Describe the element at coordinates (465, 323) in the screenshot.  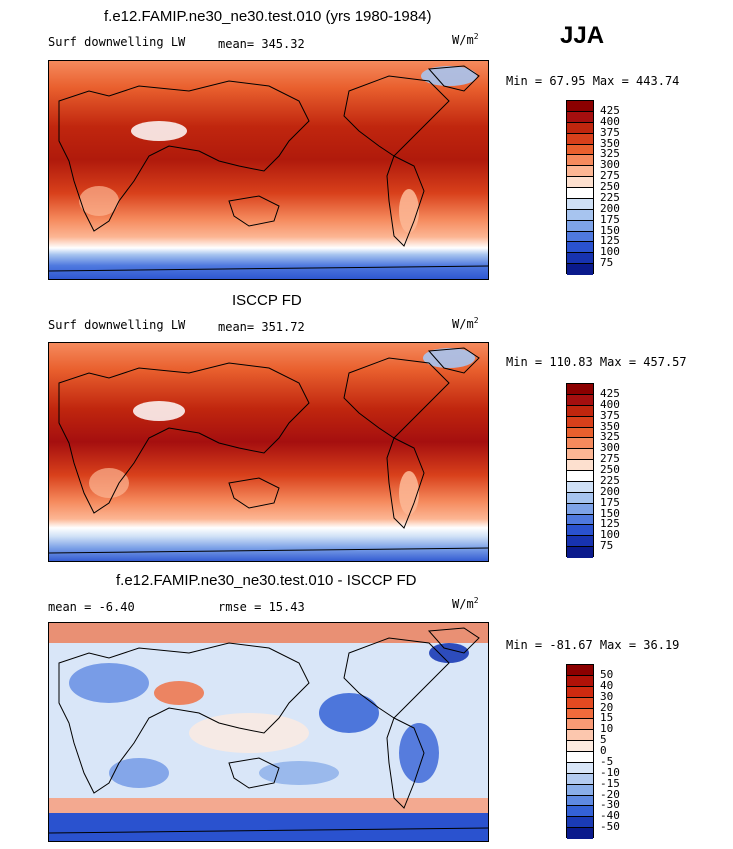
I see `panel2-units: W/m2` at that location.